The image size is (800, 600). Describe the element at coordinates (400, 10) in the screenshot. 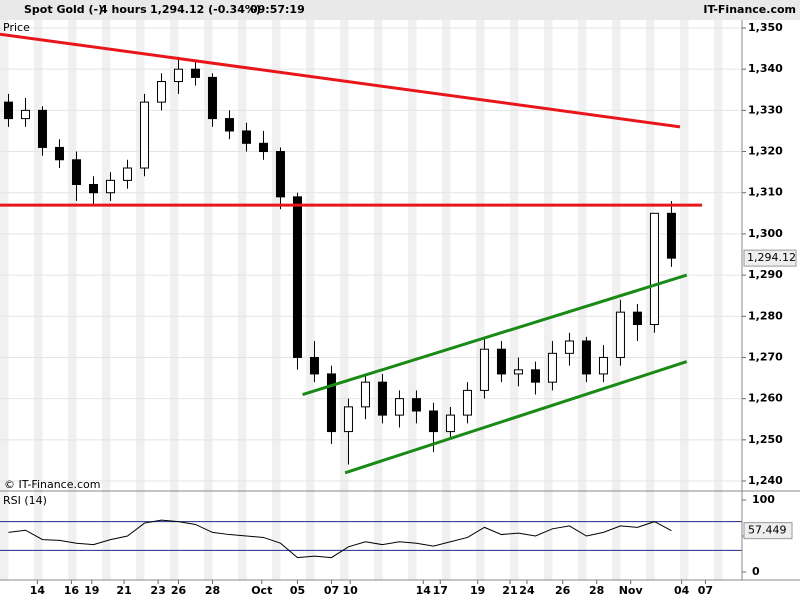

I see `header-bar` at that location.